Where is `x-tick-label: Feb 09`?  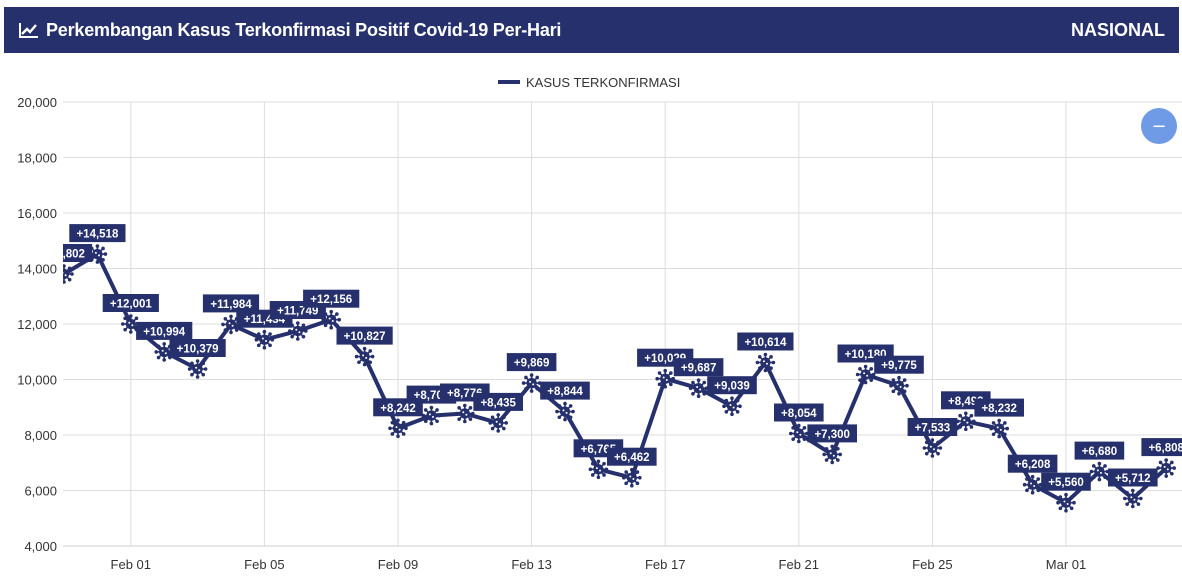 x-tick-label: Feb 09 is located at coordinates (398, 564).